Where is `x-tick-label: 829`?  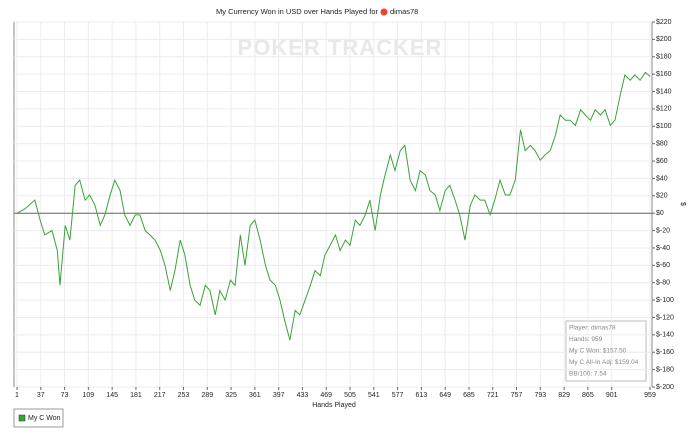 x-tick-label: 829 is located at coordinates (564, 395).